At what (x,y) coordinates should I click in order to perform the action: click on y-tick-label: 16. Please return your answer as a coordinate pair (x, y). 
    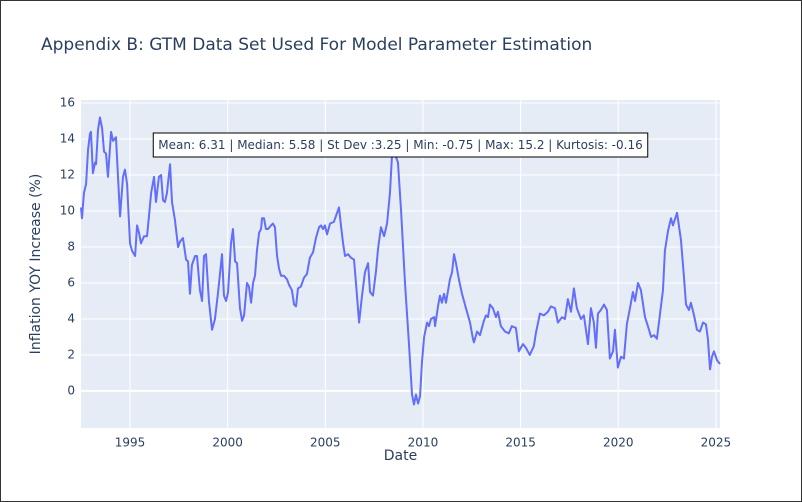
    Looking at the image, I should click on (67, 103).